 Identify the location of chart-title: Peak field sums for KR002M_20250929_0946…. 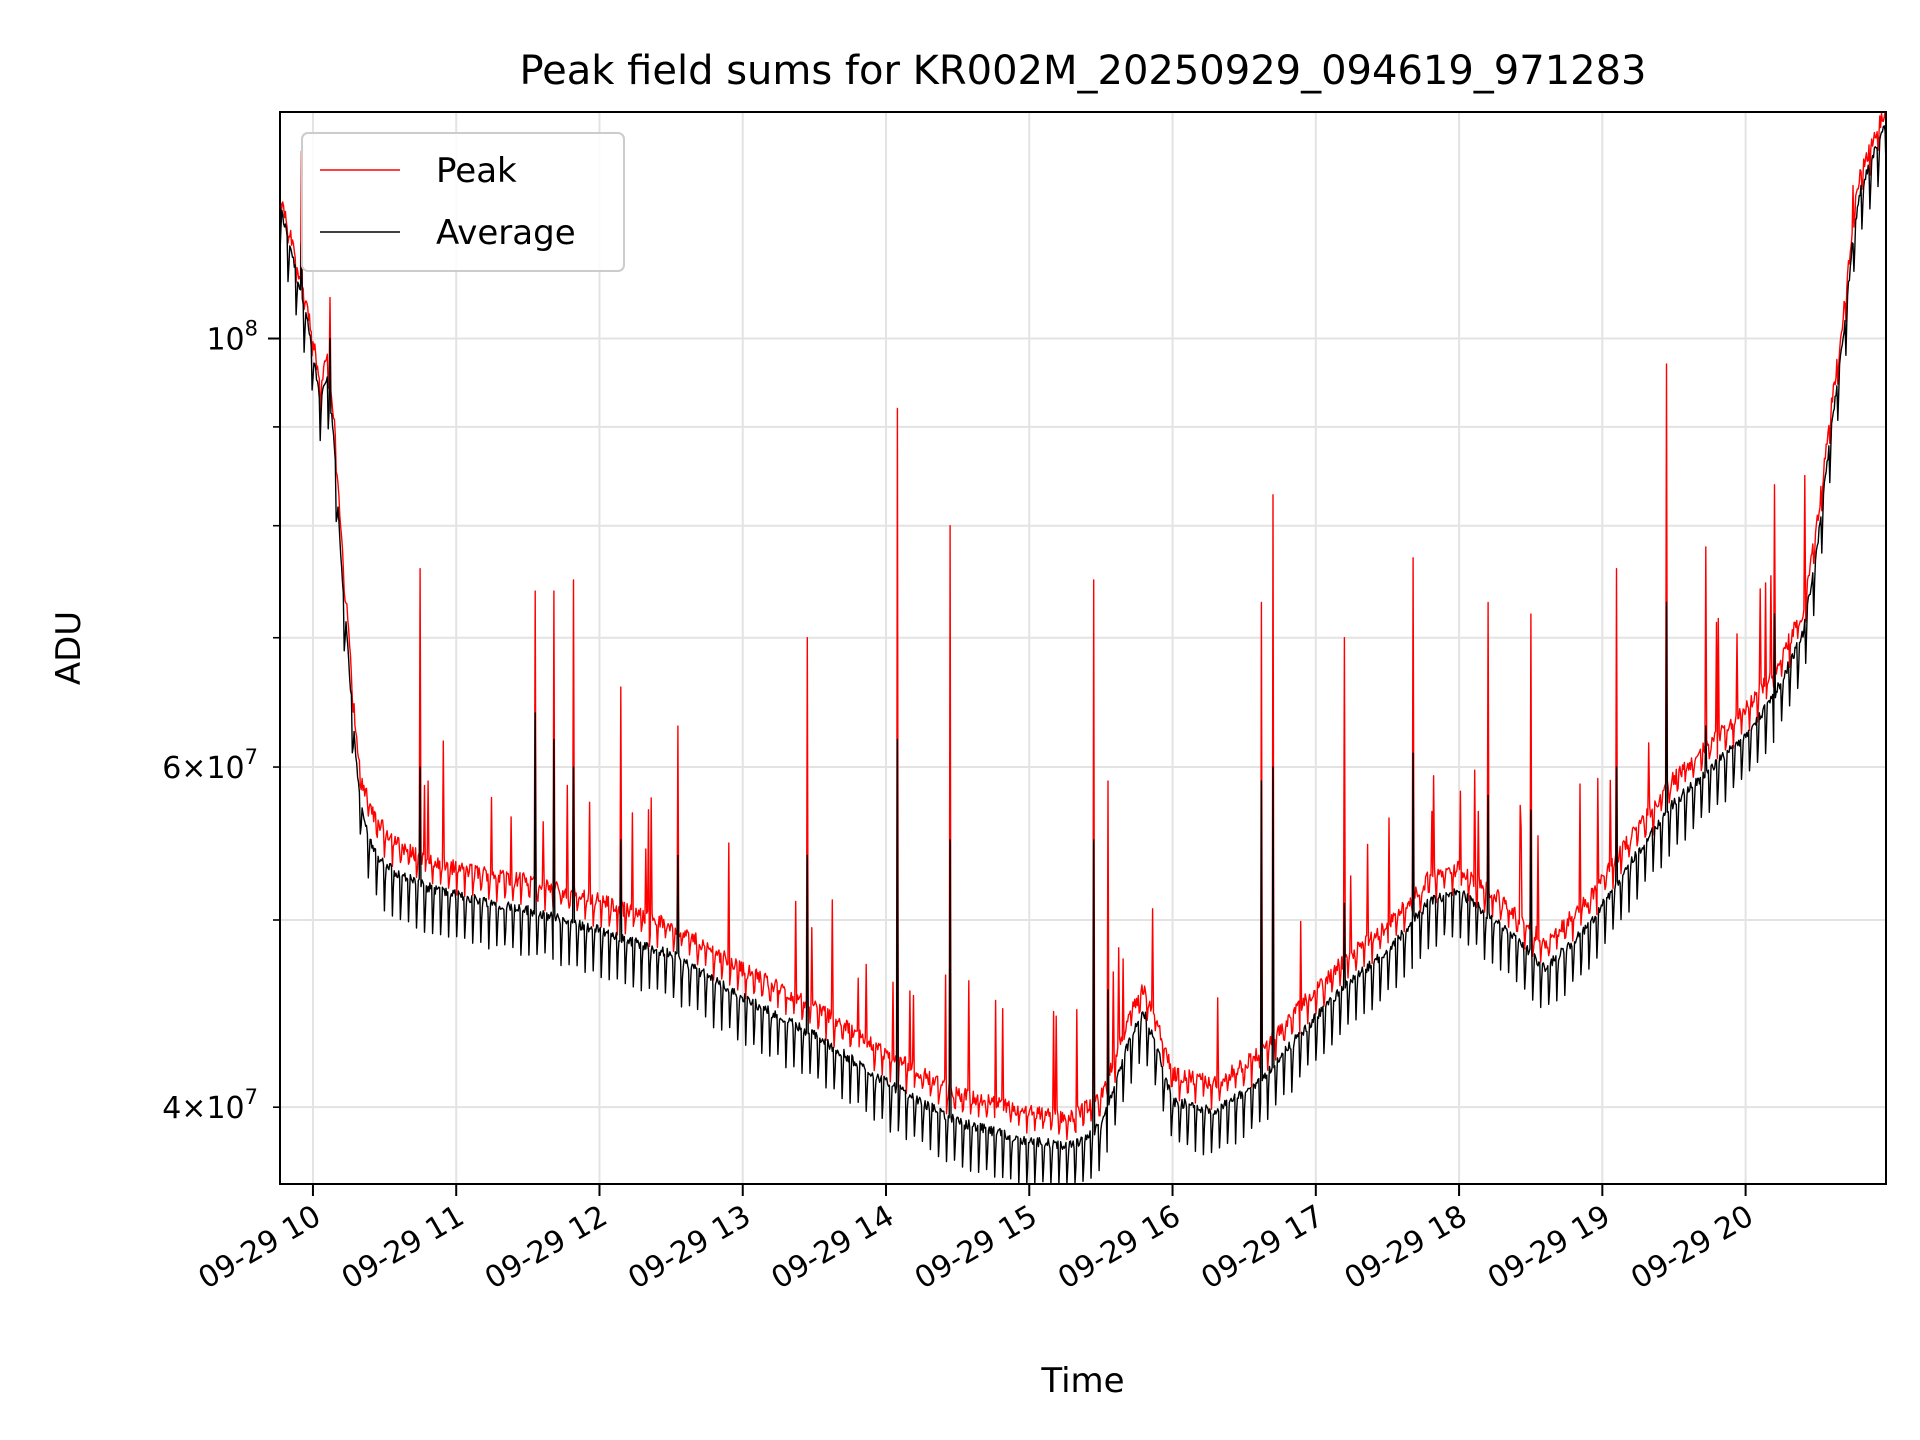
(1082, 71).